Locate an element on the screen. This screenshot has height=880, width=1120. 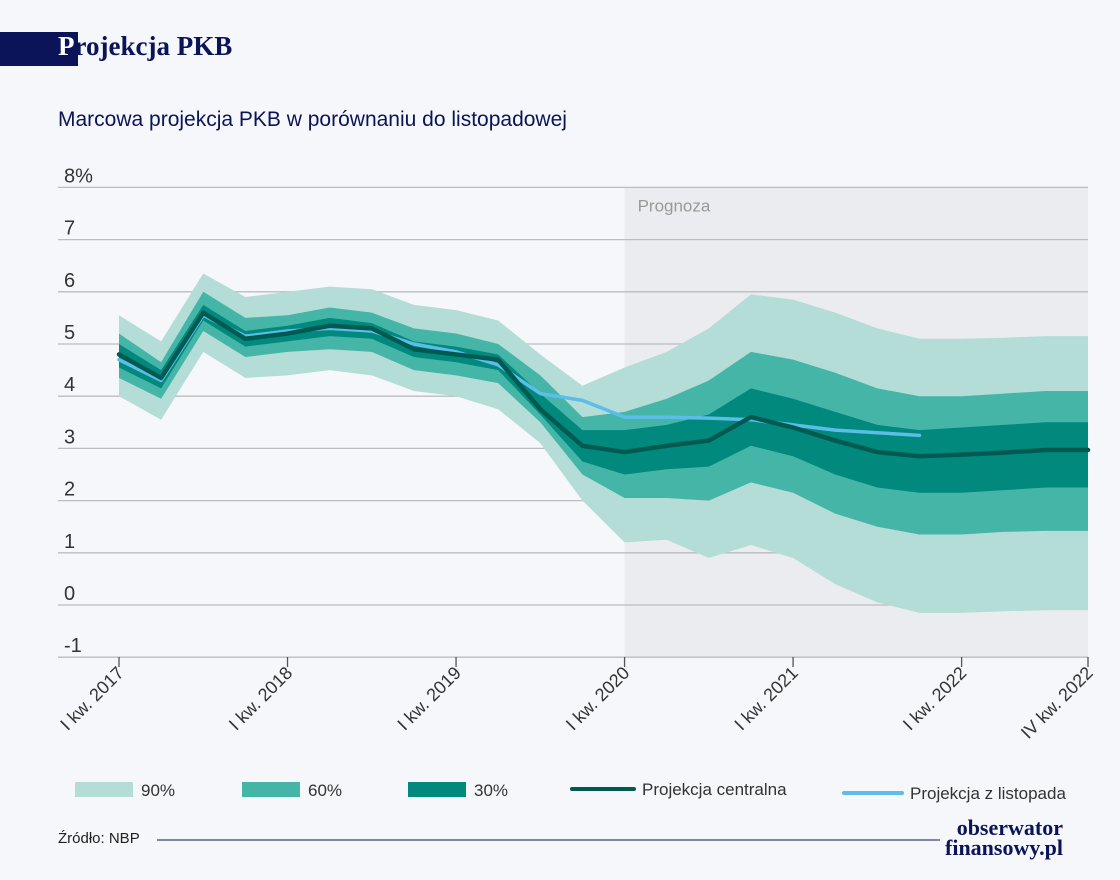
y-tick-label: -1 is located at coordinates (73, 646).